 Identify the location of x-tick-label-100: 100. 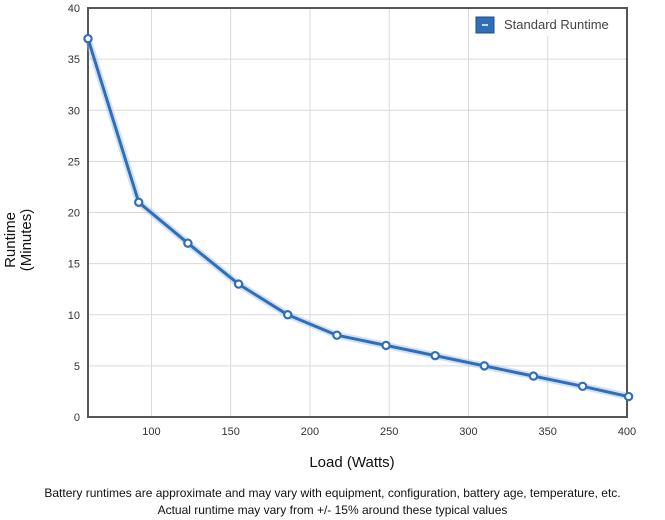
(151, 432).